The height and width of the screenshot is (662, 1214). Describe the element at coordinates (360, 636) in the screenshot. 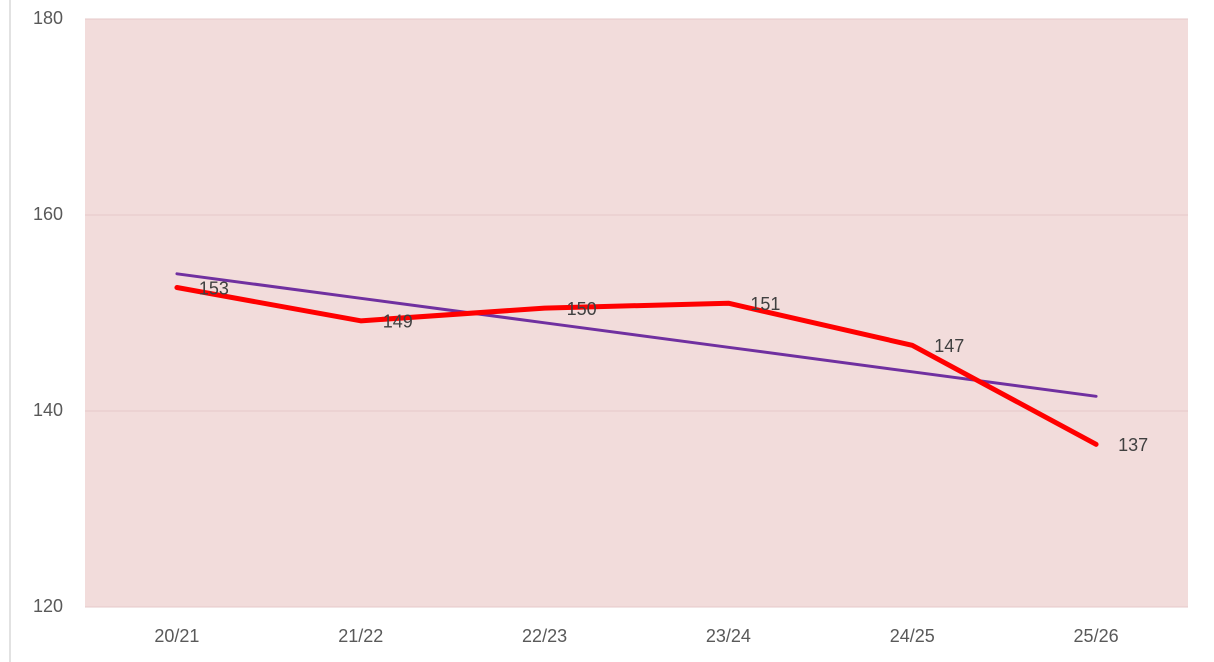

I see `x-tick-label: 21/22` at that location.